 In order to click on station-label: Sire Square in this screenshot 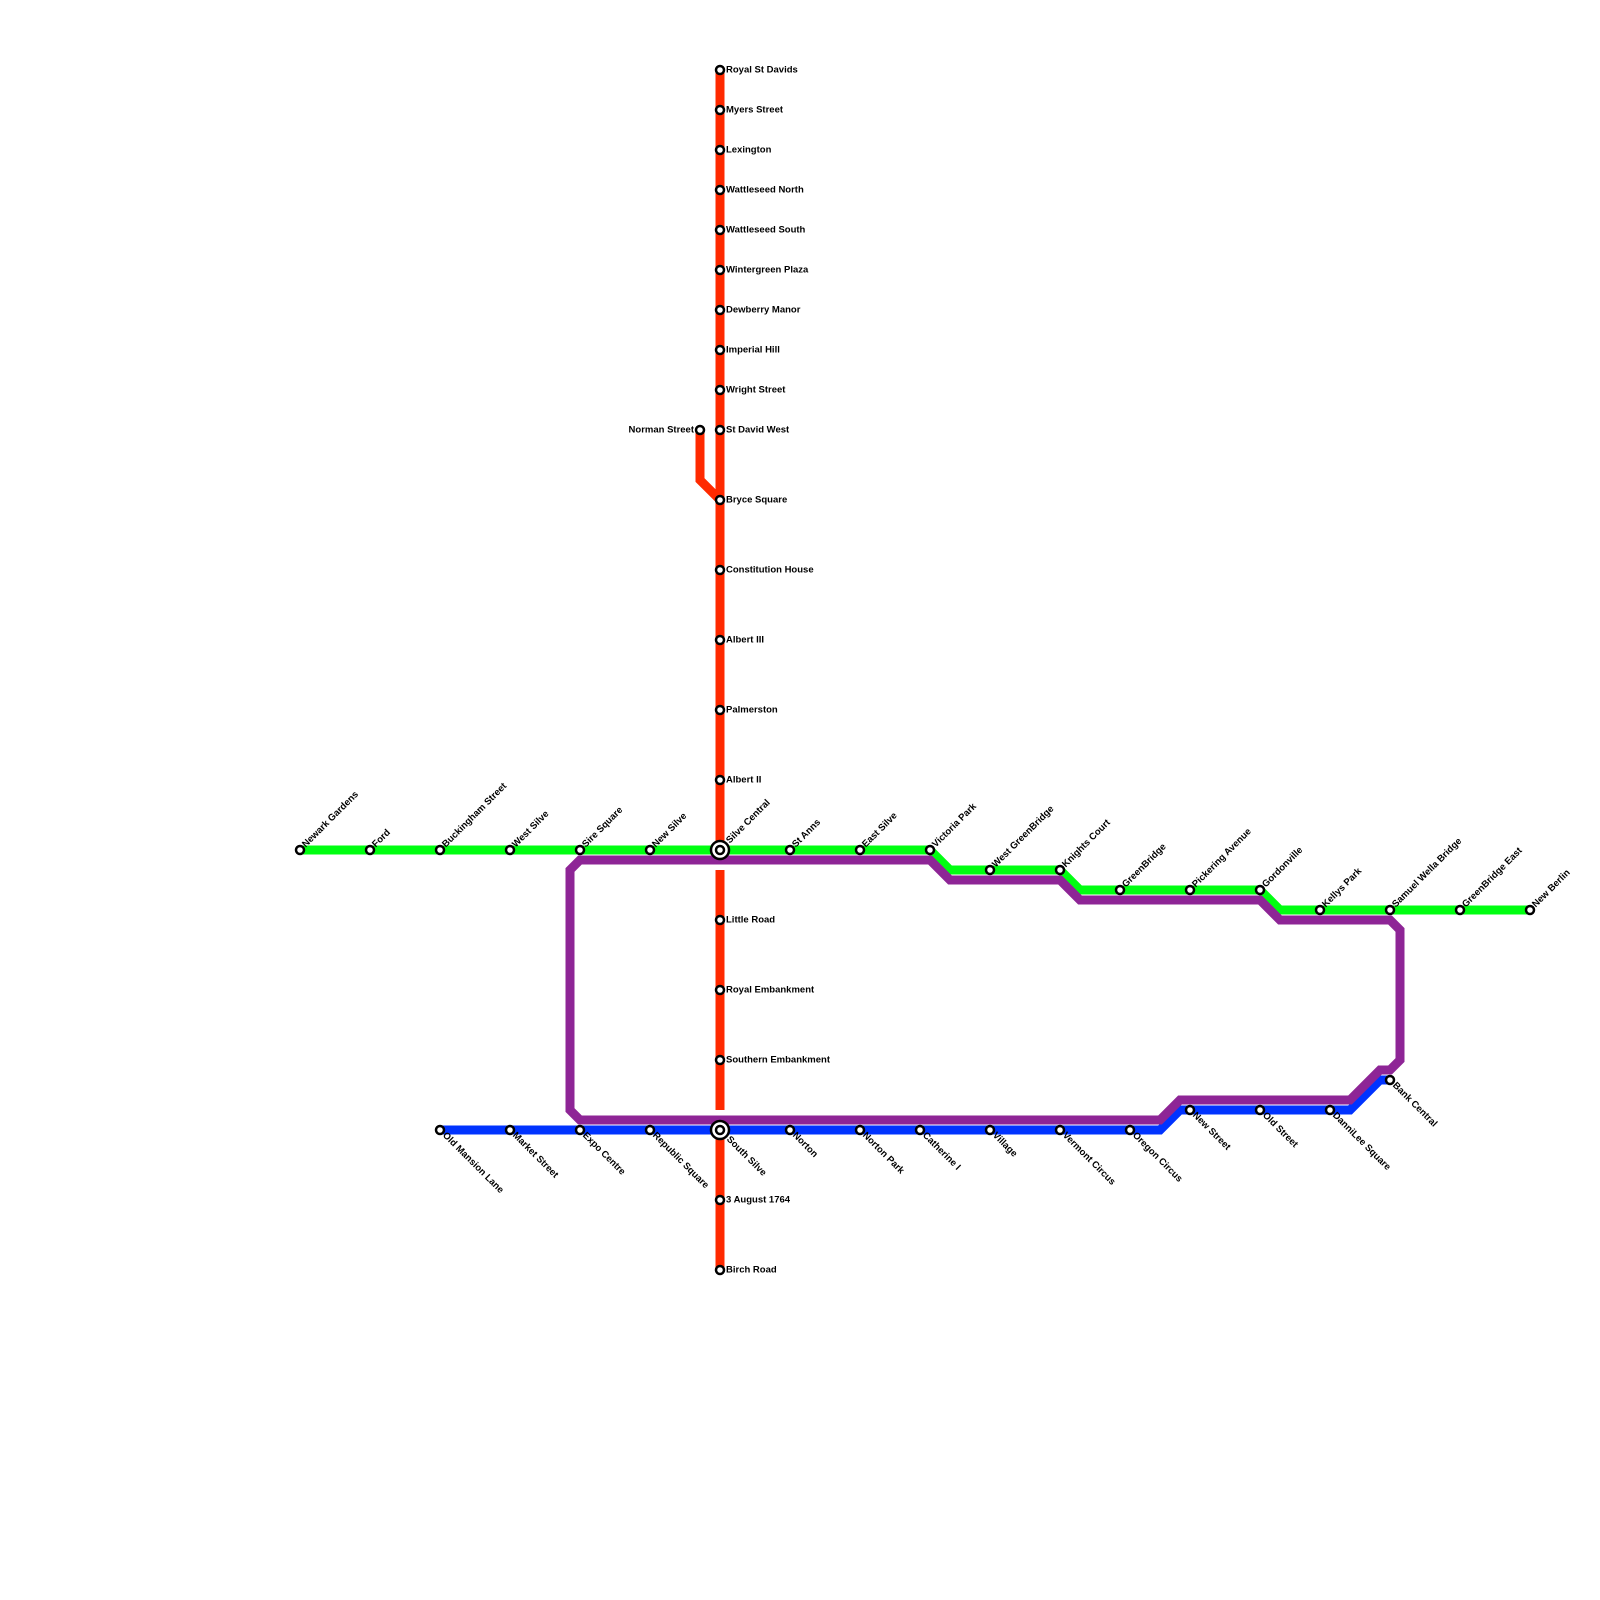, I will do `click(602, 827)`.